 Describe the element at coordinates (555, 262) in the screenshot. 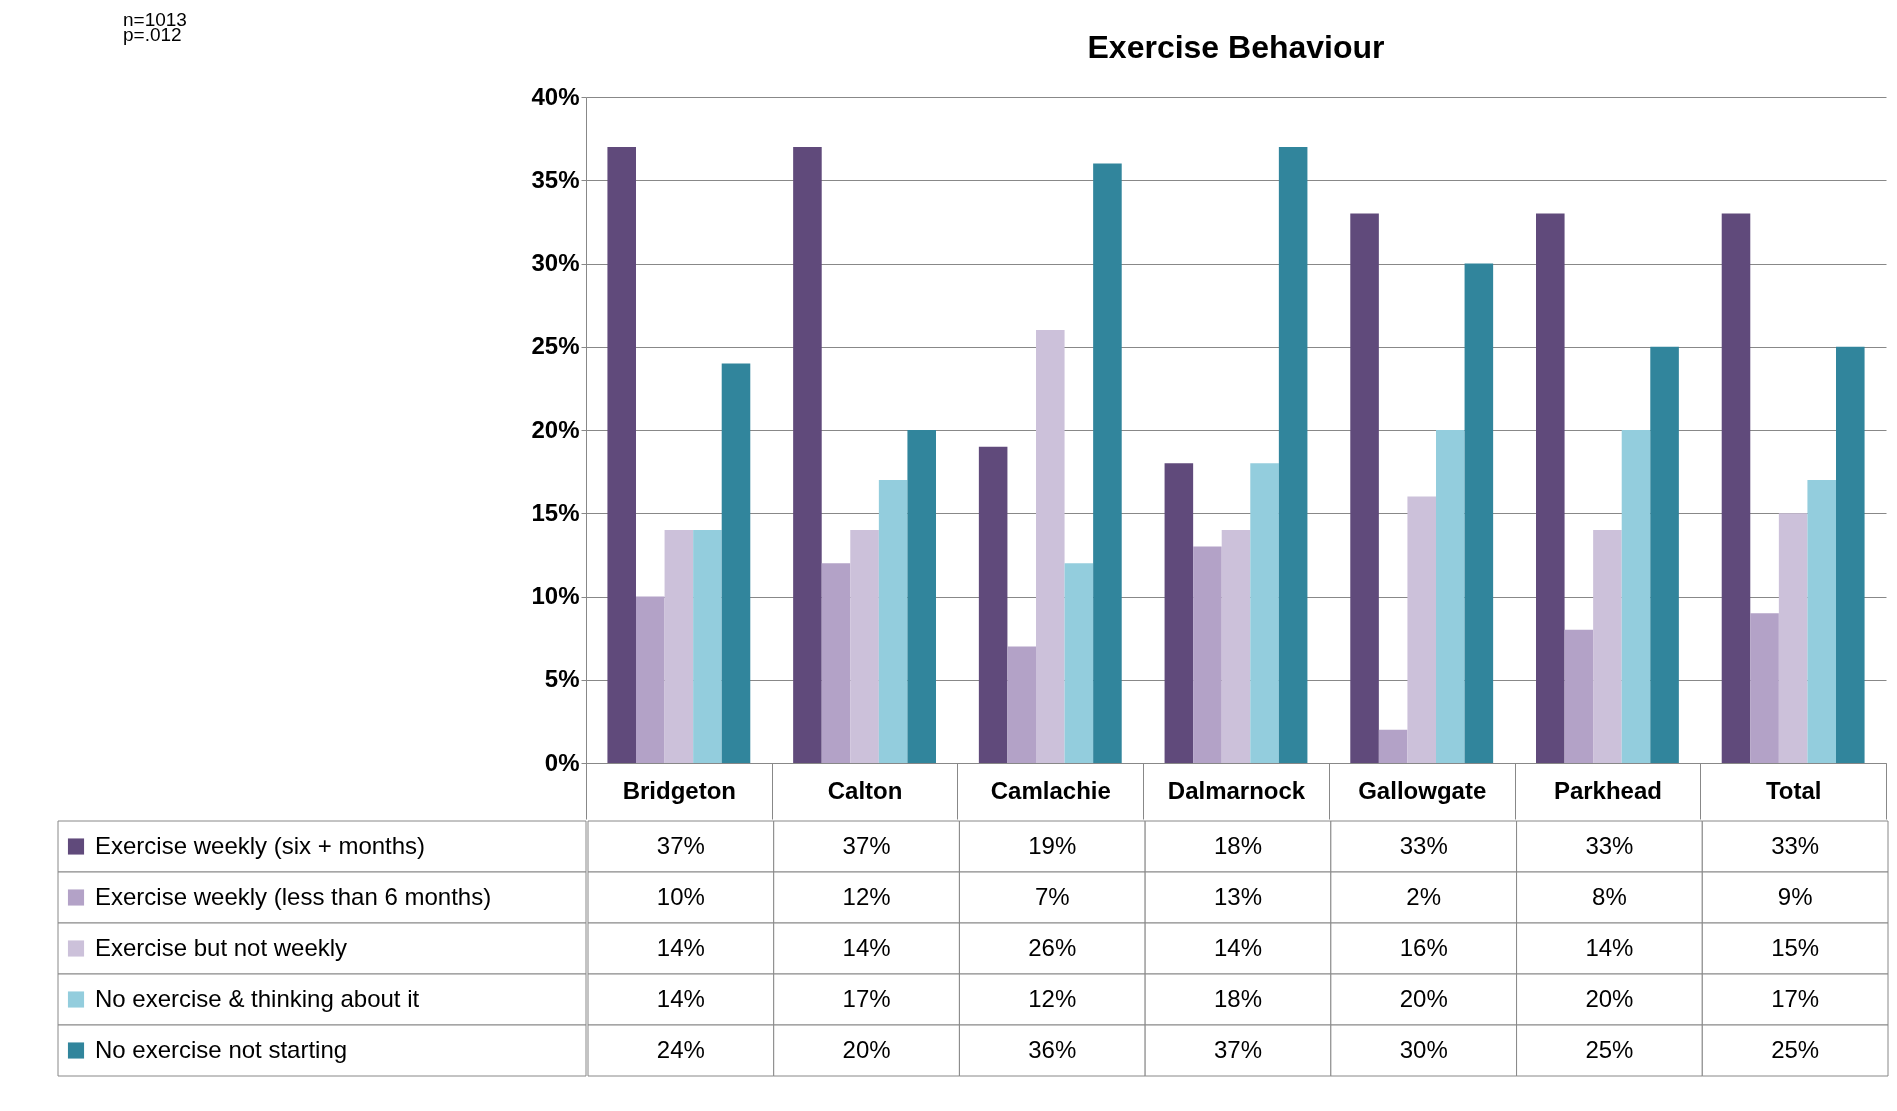

I see `y-tick-label: 30%` at that location.